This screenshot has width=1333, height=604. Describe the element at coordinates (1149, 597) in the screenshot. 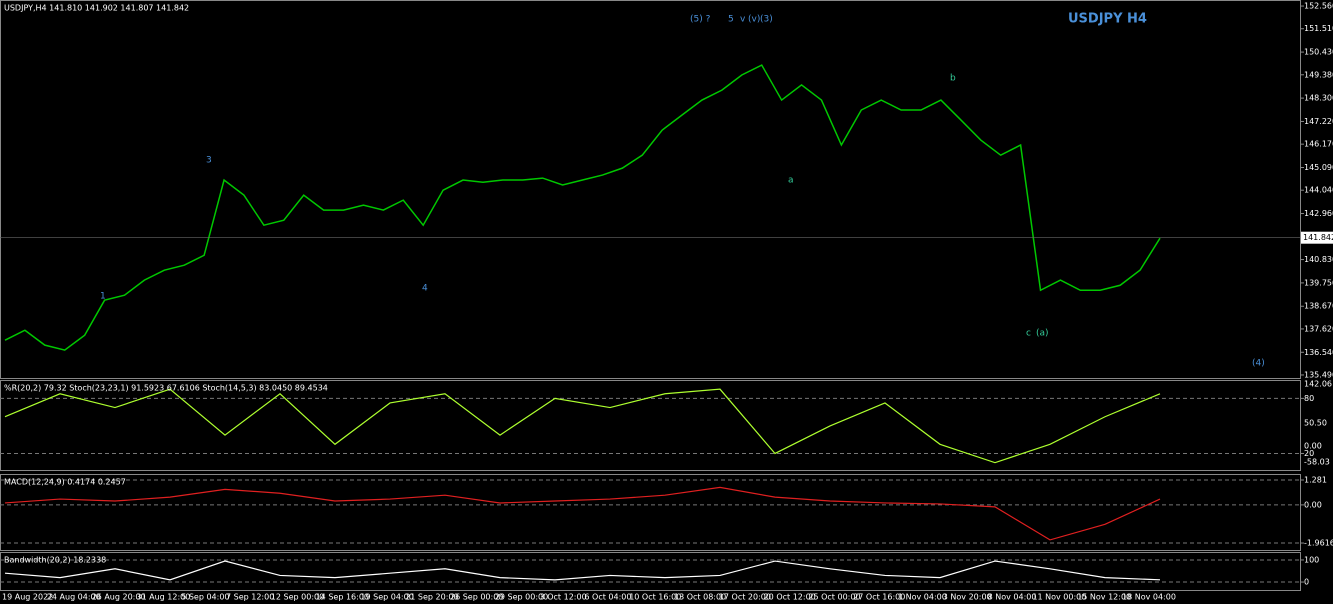

I see `x-tick-label: 18 Nov 04:00` at that location.